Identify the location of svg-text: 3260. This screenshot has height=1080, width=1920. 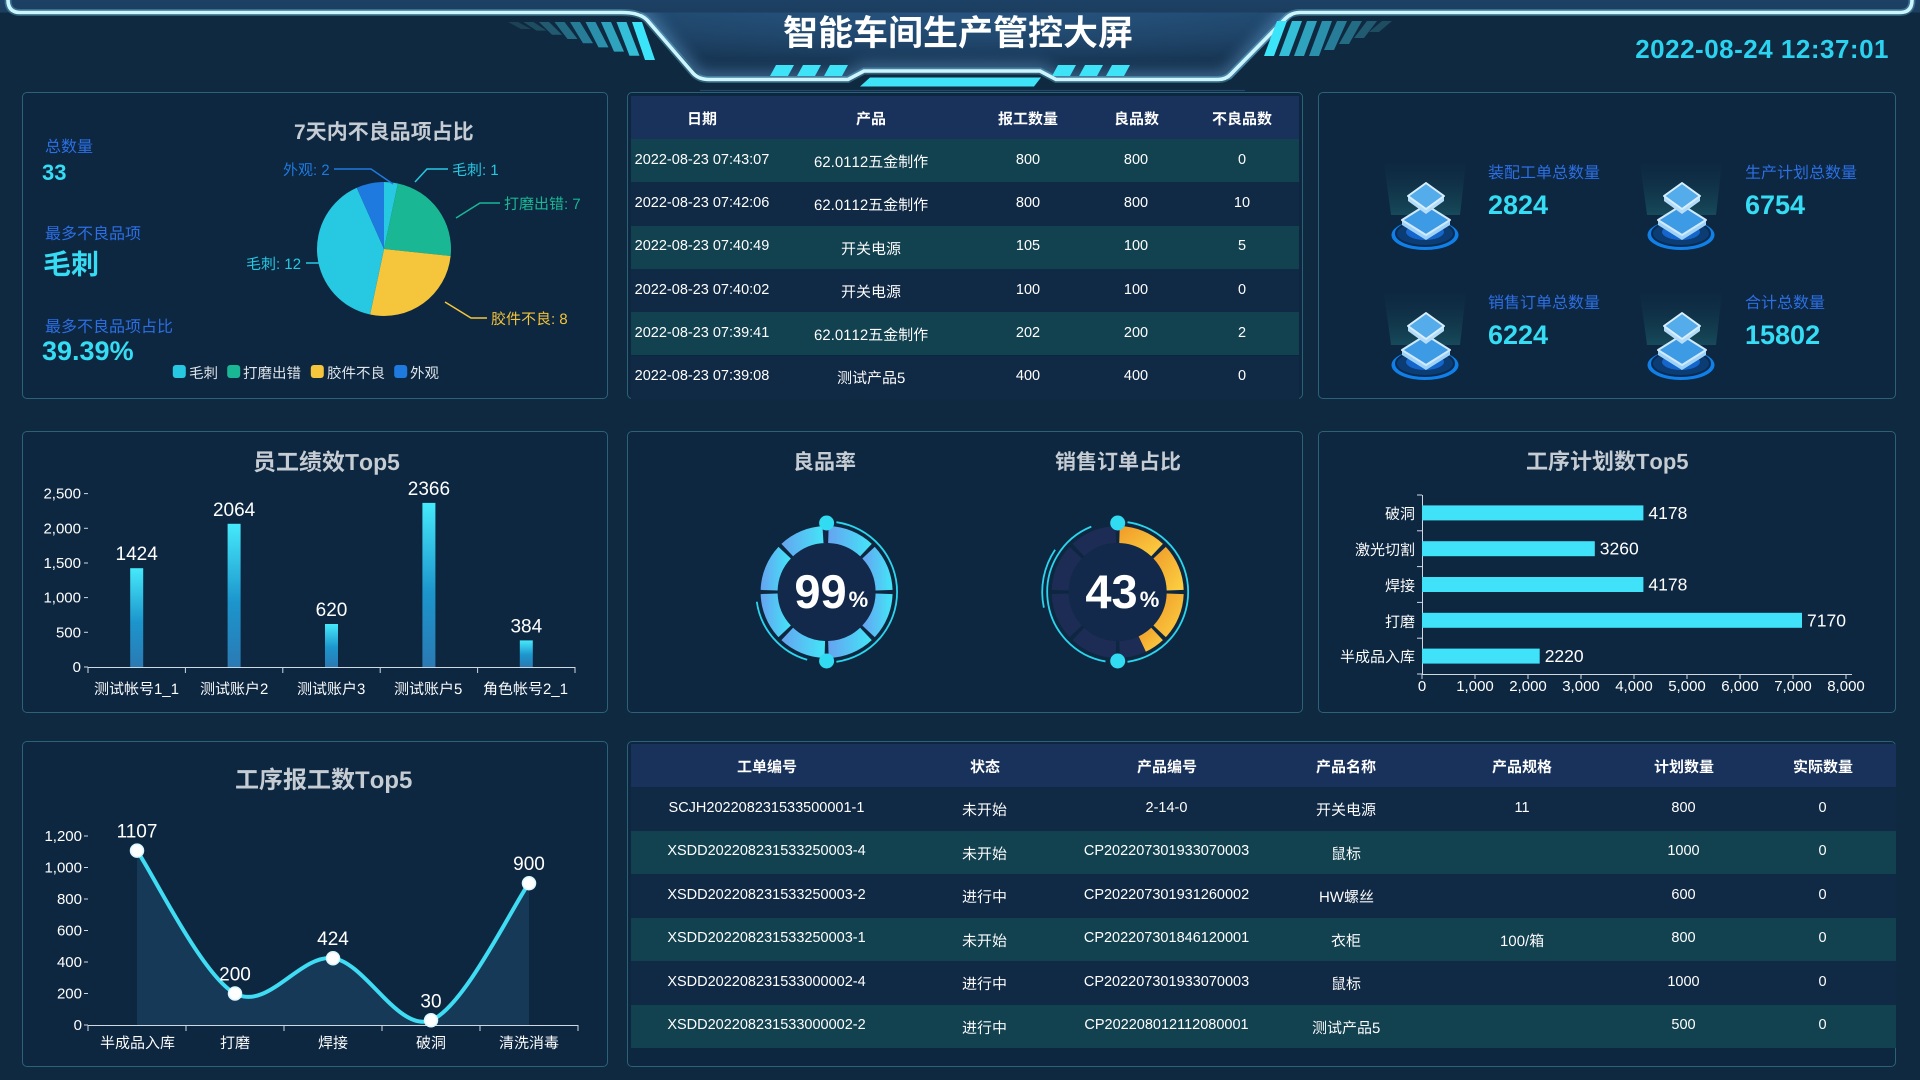
(1619, 549).